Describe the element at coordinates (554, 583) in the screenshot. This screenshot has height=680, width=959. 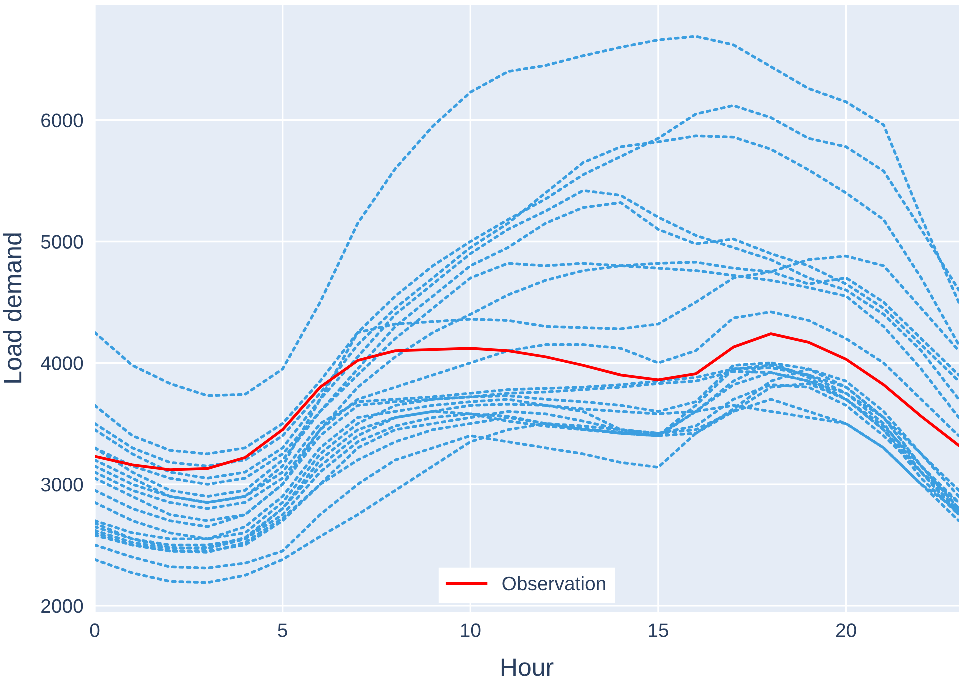
I see `legend-label: Observation` at that location.